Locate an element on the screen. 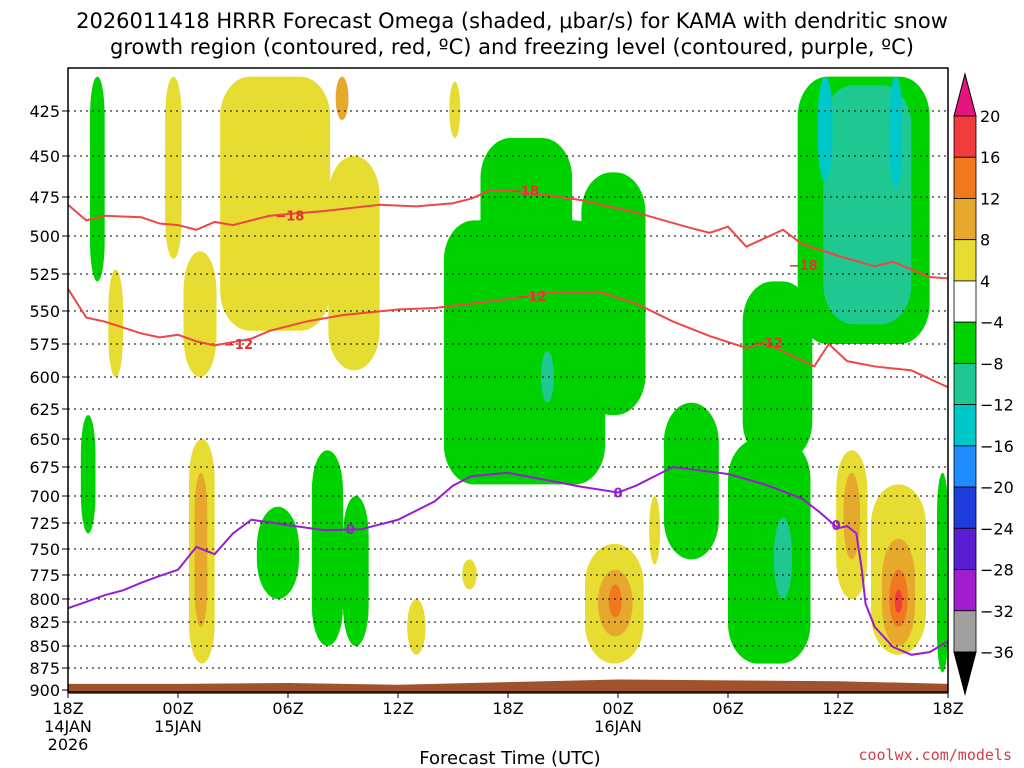 The image size is (1024, 768). x-tick-label-48-0: 18Z is located at coordinates (947, 708).